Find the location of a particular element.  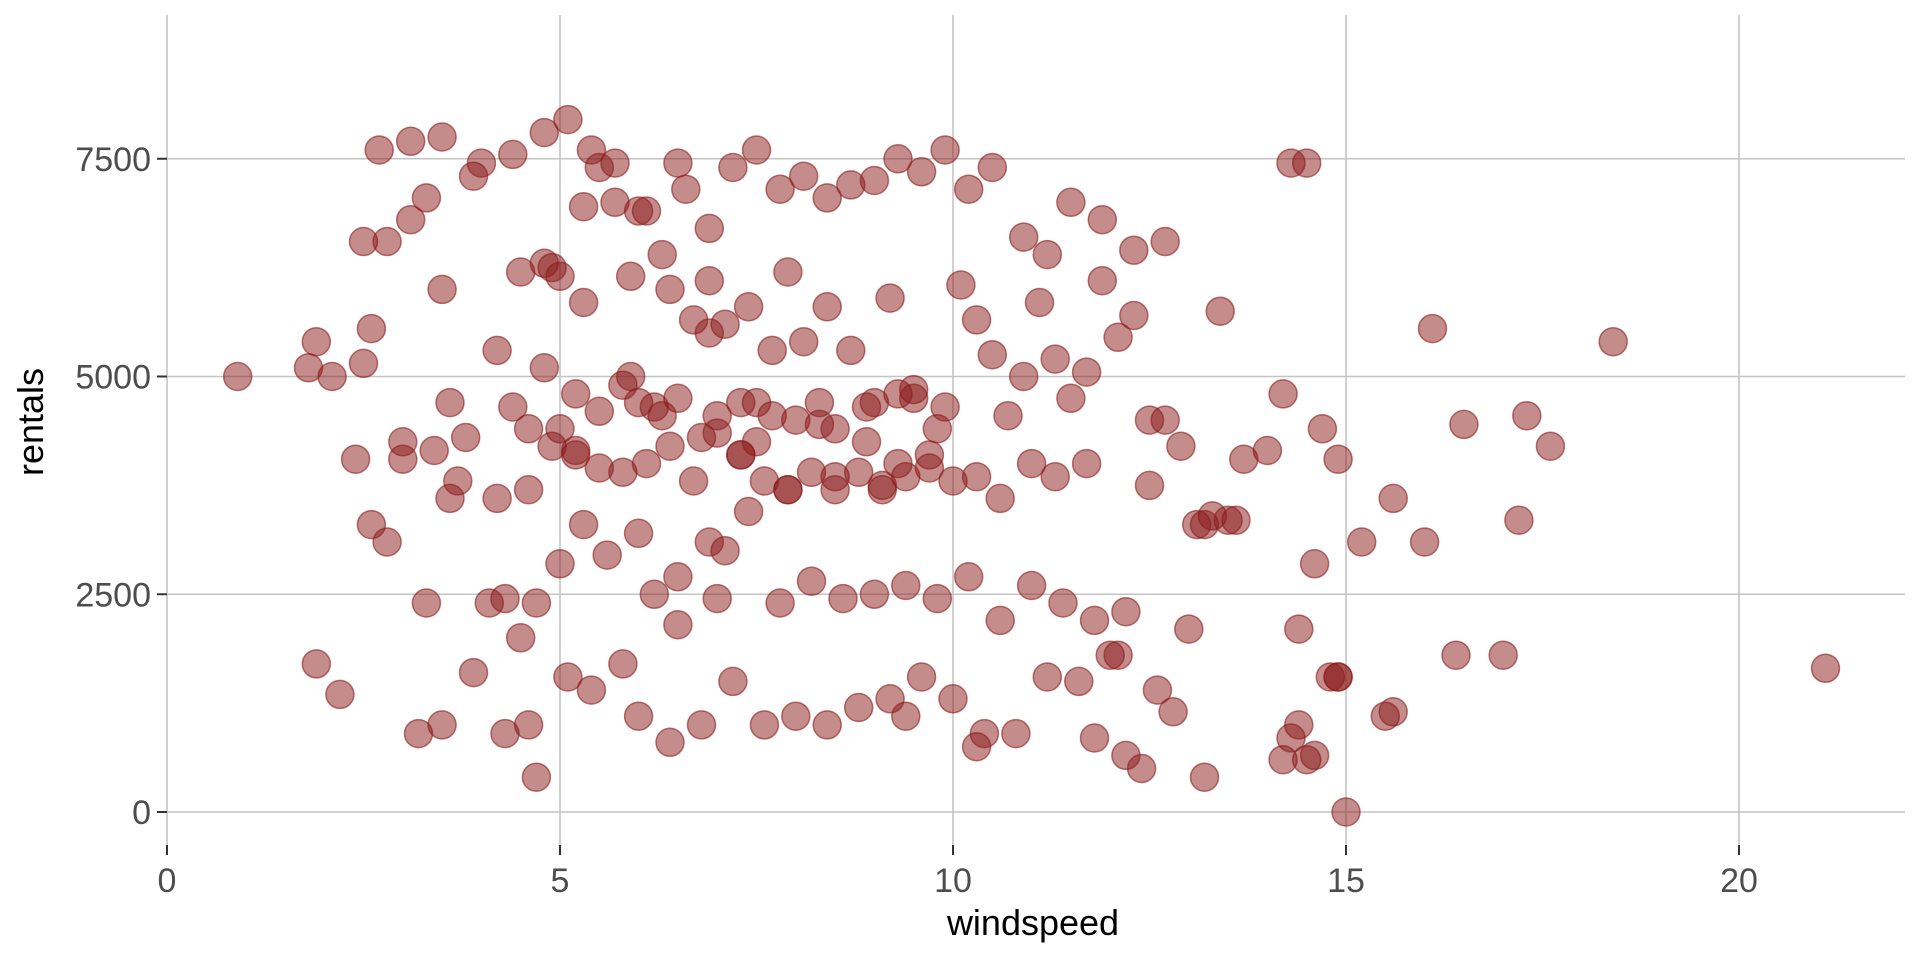

y-axis-ticks: 0 2500 5000 7500 is located at coordinates (121, 486).